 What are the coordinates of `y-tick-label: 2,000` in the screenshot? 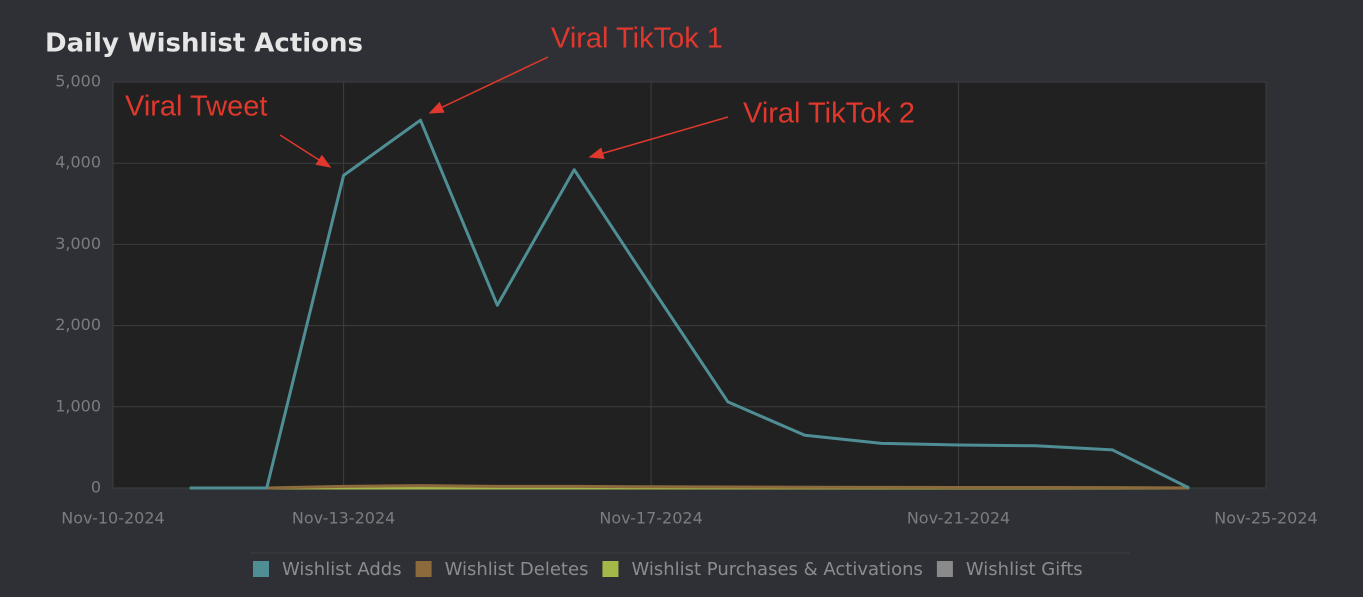 It's located at (78, 324).